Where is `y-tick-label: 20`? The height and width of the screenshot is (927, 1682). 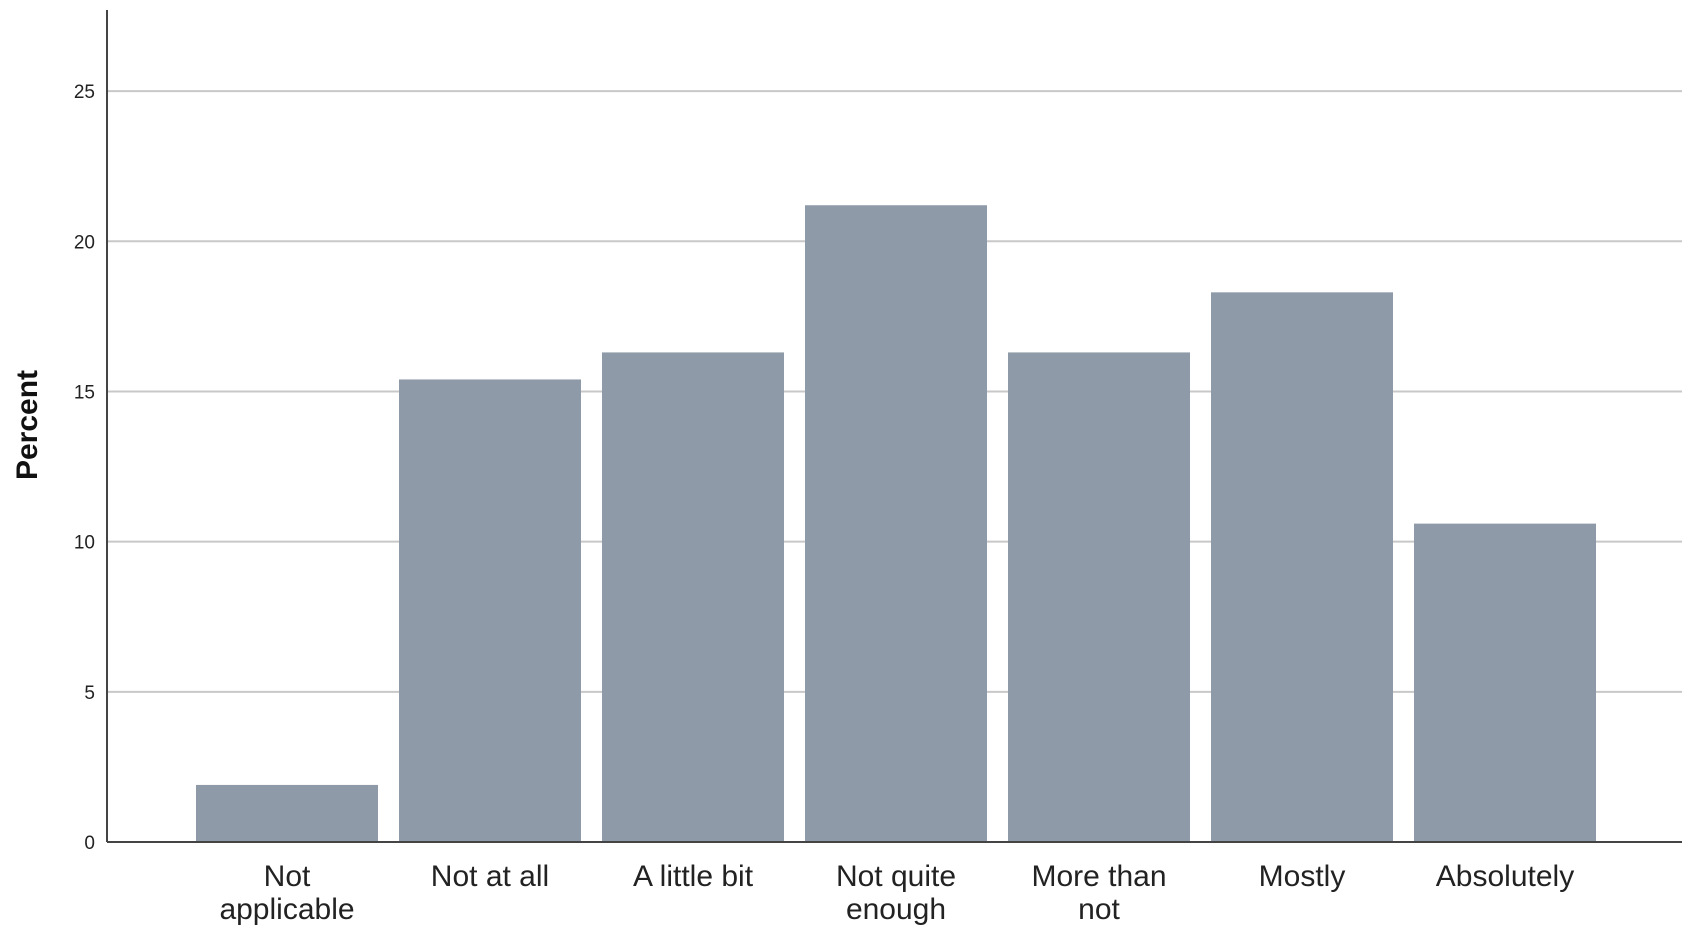 y-tick-label: 20 is located at coordinates (84, 242).